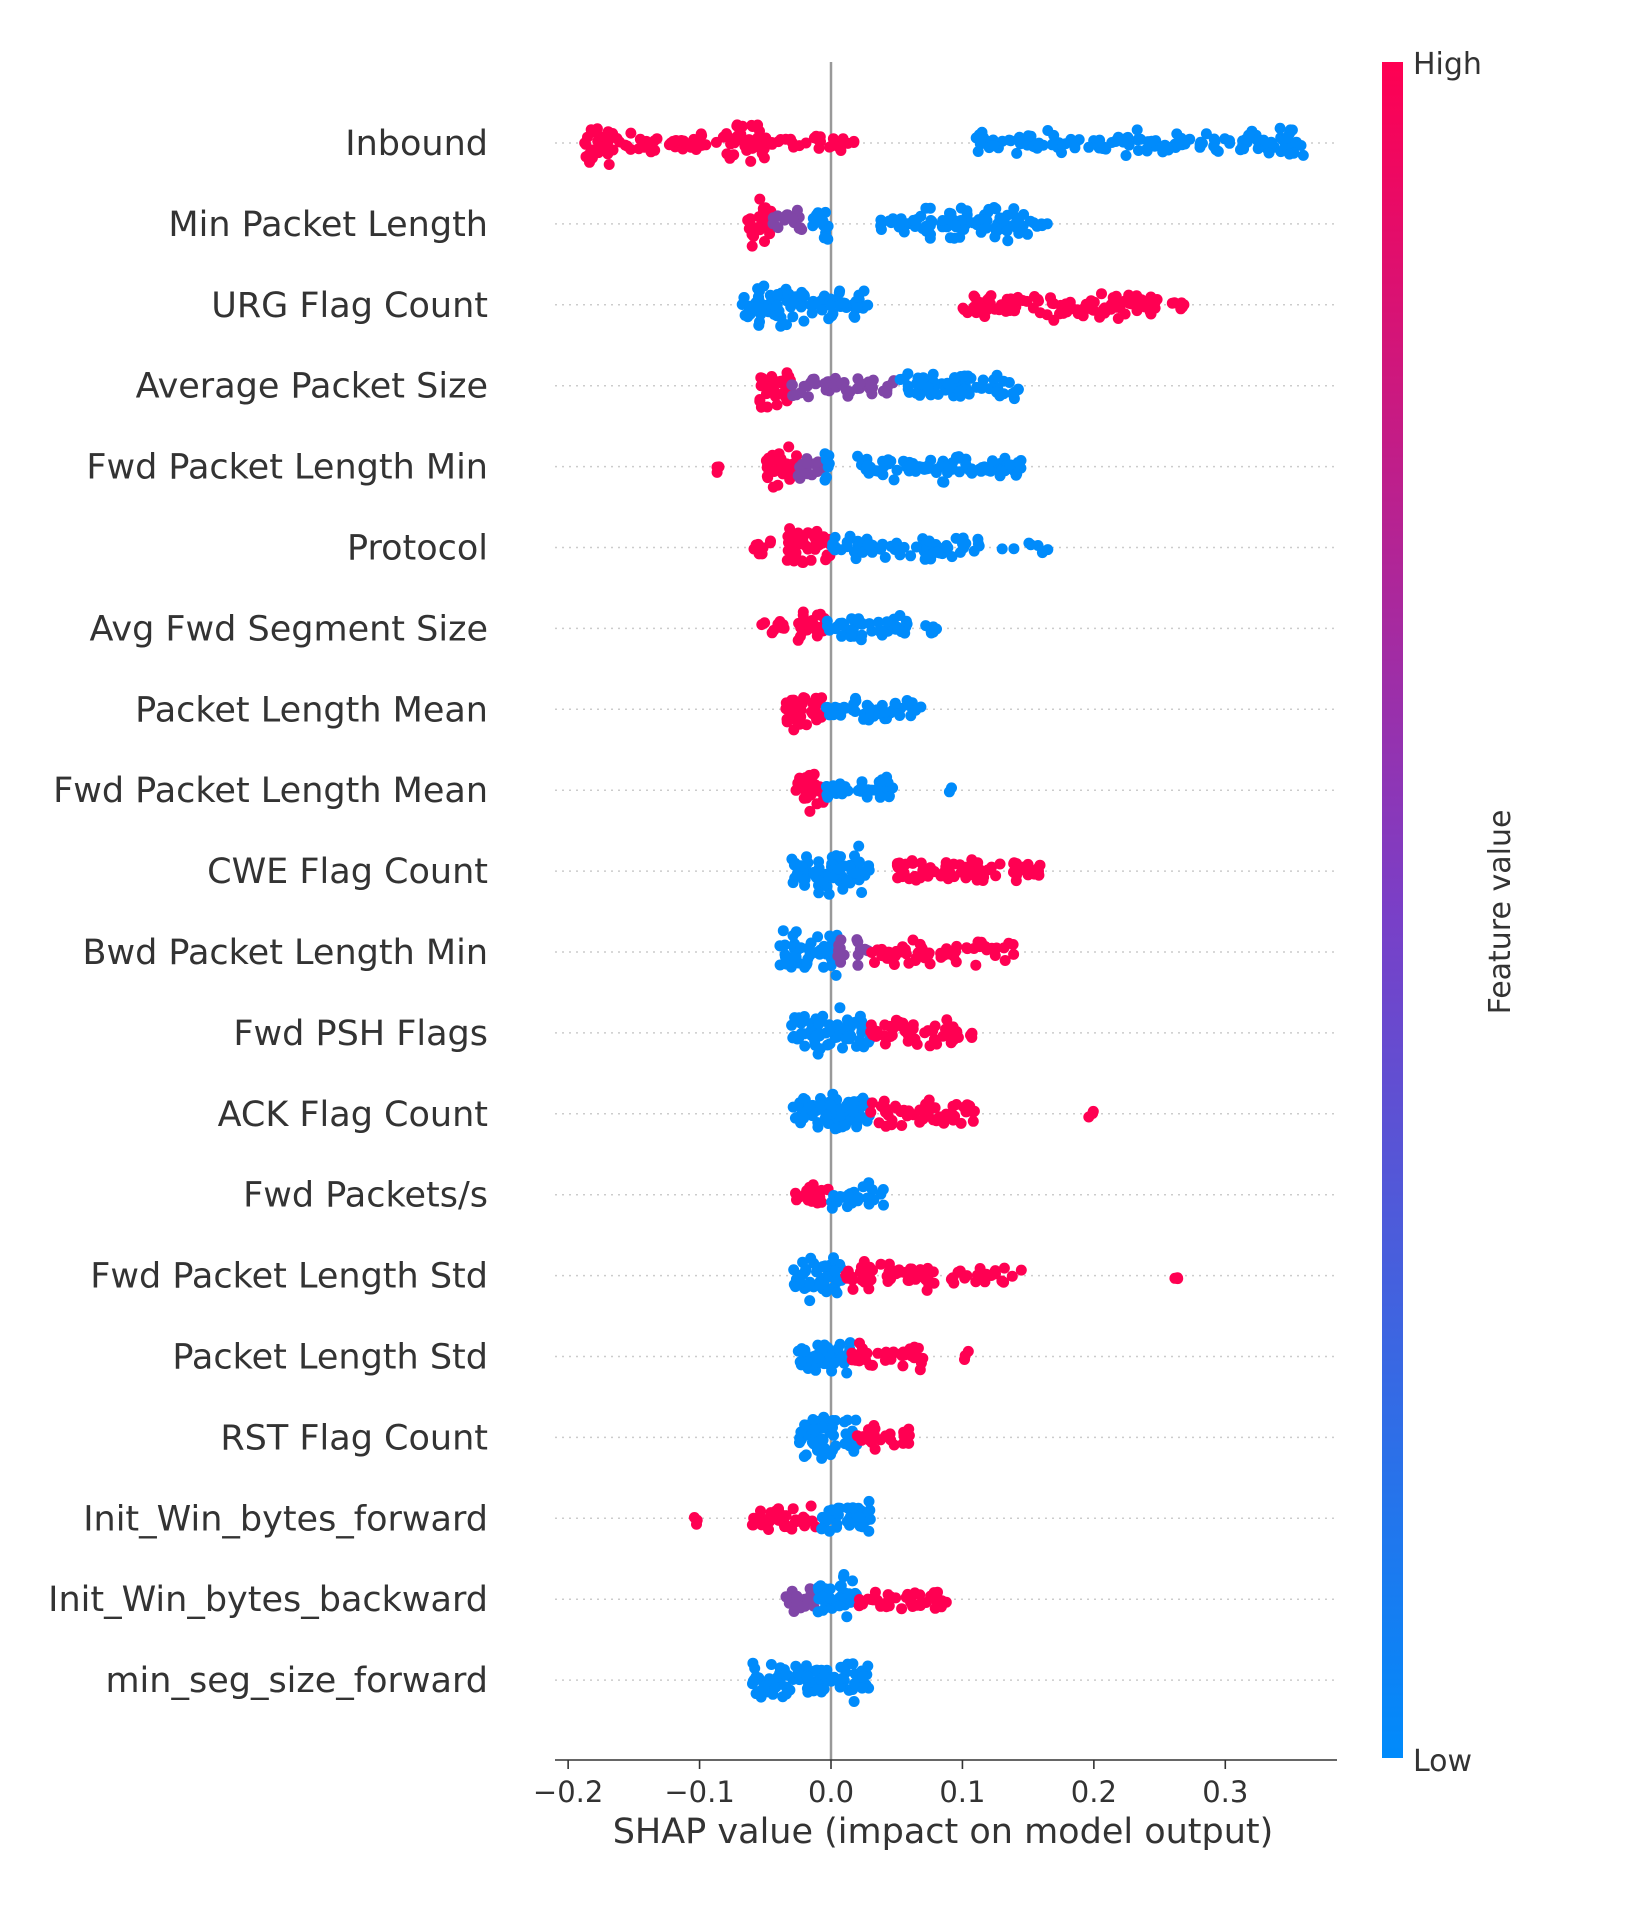  I want to click on x-tick-label: −0.1, so click(699, 1792).